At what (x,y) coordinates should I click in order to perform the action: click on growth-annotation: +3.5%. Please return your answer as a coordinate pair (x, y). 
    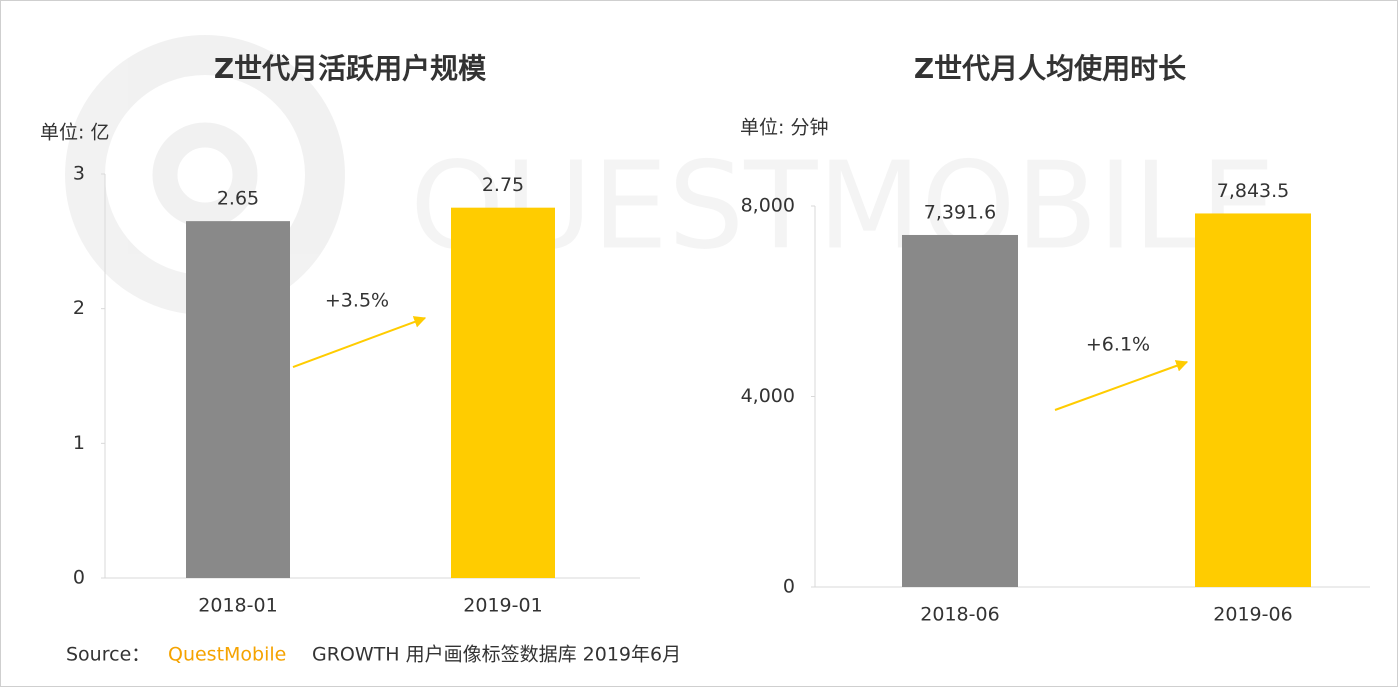
    Looking at the image, I should click on (357, 301).